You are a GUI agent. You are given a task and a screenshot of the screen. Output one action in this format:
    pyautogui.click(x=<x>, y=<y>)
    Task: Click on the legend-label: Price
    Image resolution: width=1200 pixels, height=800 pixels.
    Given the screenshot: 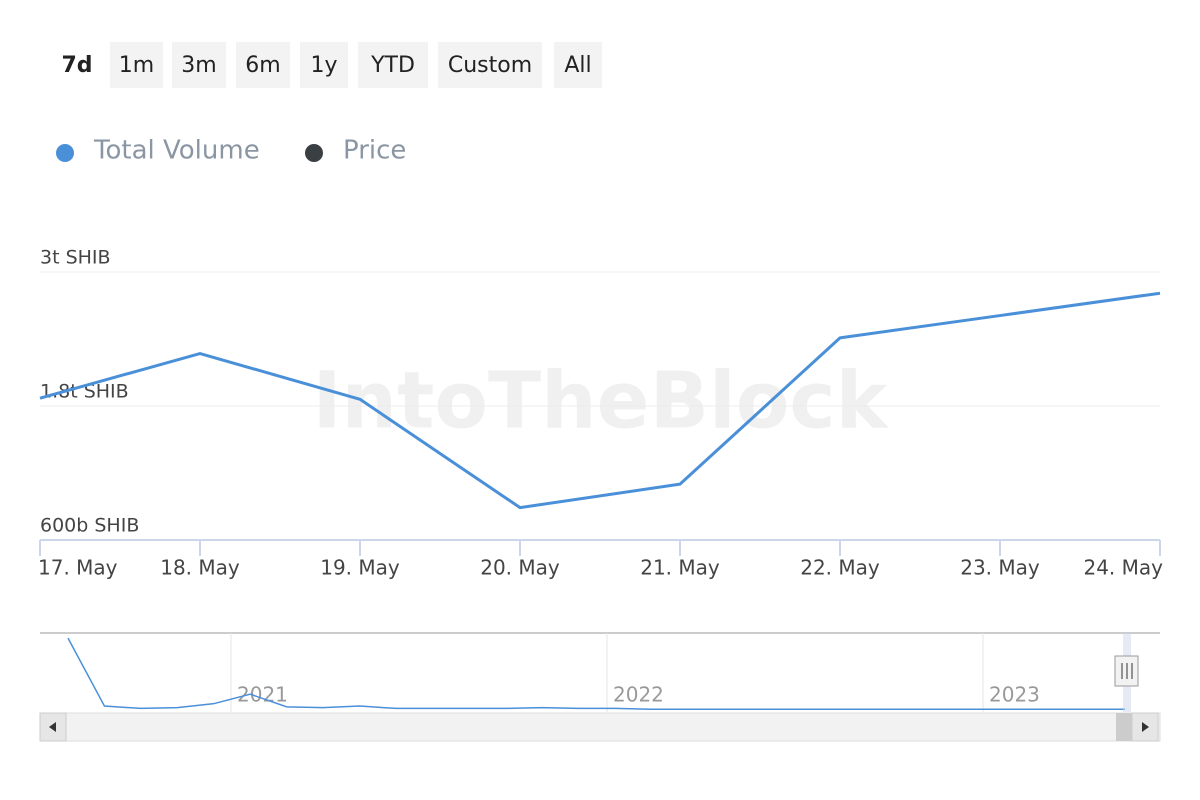 What is the action you would take?
    pyautogui.click(x=374, y=151)
    